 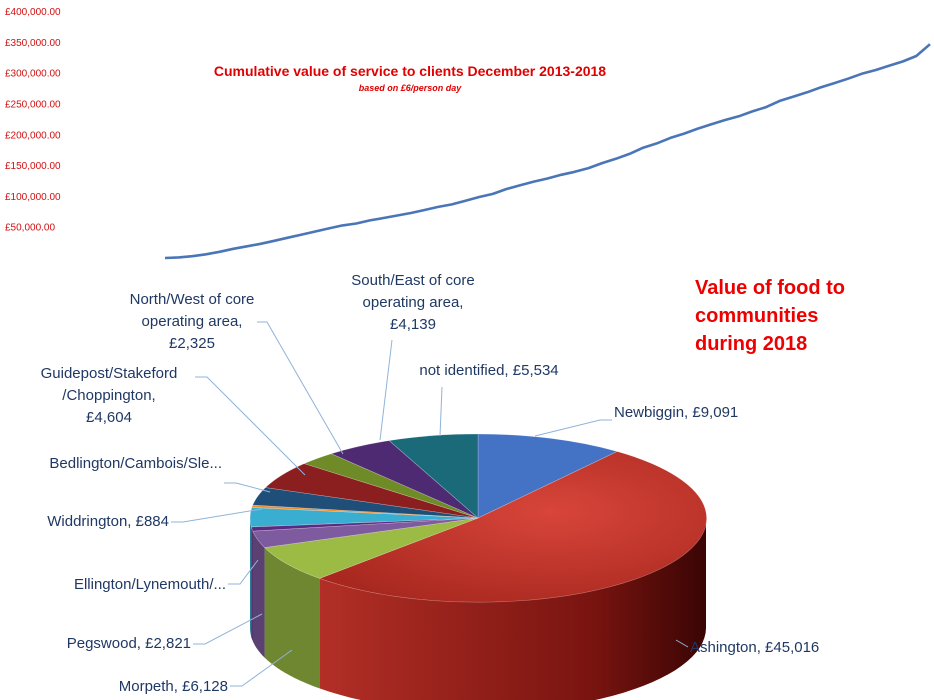 I want to click on y-tick-label: £400,000.00, so click(x=33, y=12).